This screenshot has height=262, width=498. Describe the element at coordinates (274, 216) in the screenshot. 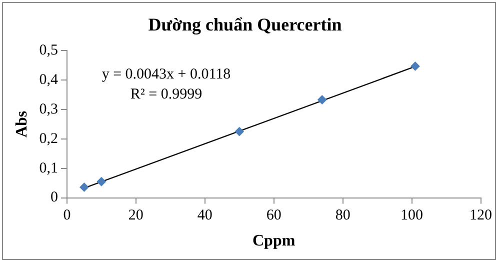

I see `x-tick-label: 60` at that location.